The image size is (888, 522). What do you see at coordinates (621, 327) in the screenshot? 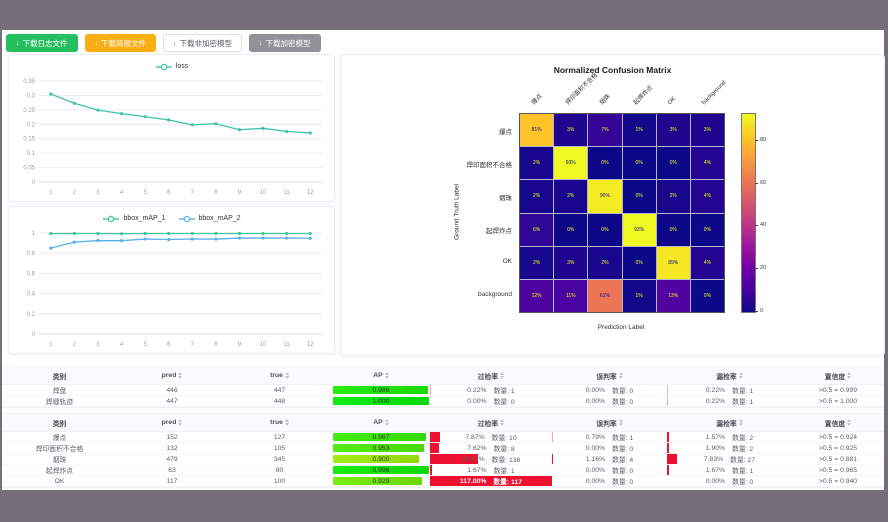
I see `confusion-matrix-xlabel: Prediction Label` at bounding box center [621, 327].